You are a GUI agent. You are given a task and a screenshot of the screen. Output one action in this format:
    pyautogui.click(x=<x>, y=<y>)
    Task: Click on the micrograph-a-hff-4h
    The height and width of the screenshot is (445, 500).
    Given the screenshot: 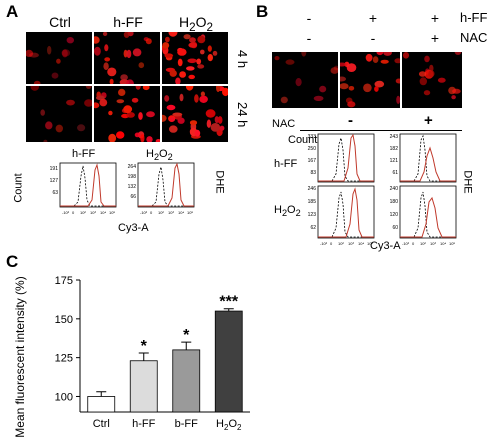 What is the action you would take?
    pyautogui.click(x=127, y=58)
    